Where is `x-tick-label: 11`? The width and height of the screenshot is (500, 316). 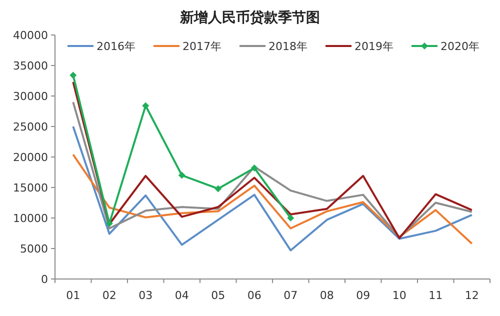 x-tick-label: 11 is located at coordinates (435, 295).